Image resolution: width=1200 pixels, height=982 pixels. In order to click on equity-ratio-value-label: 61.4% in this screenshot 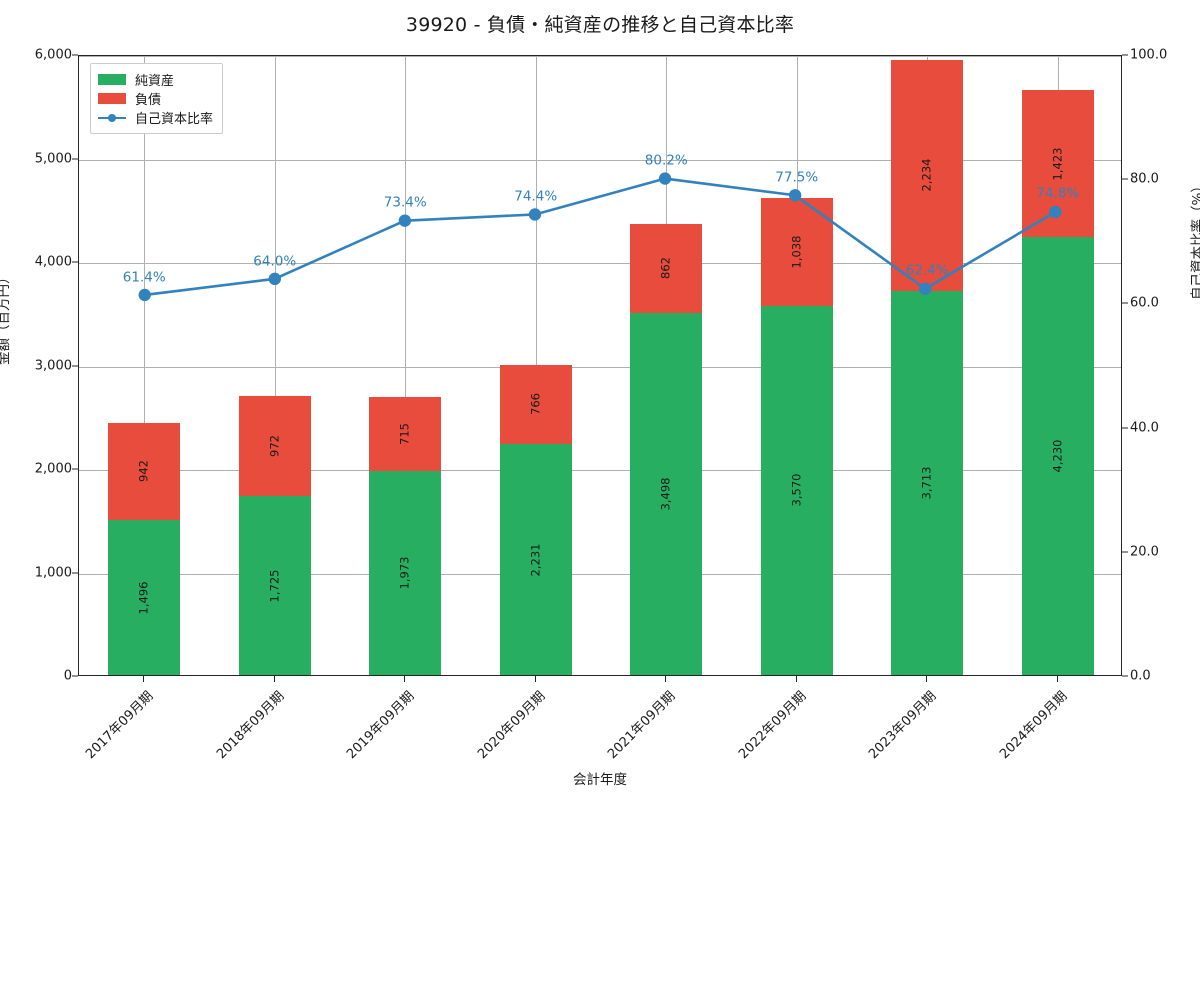, I will do `click(144, 277)`.